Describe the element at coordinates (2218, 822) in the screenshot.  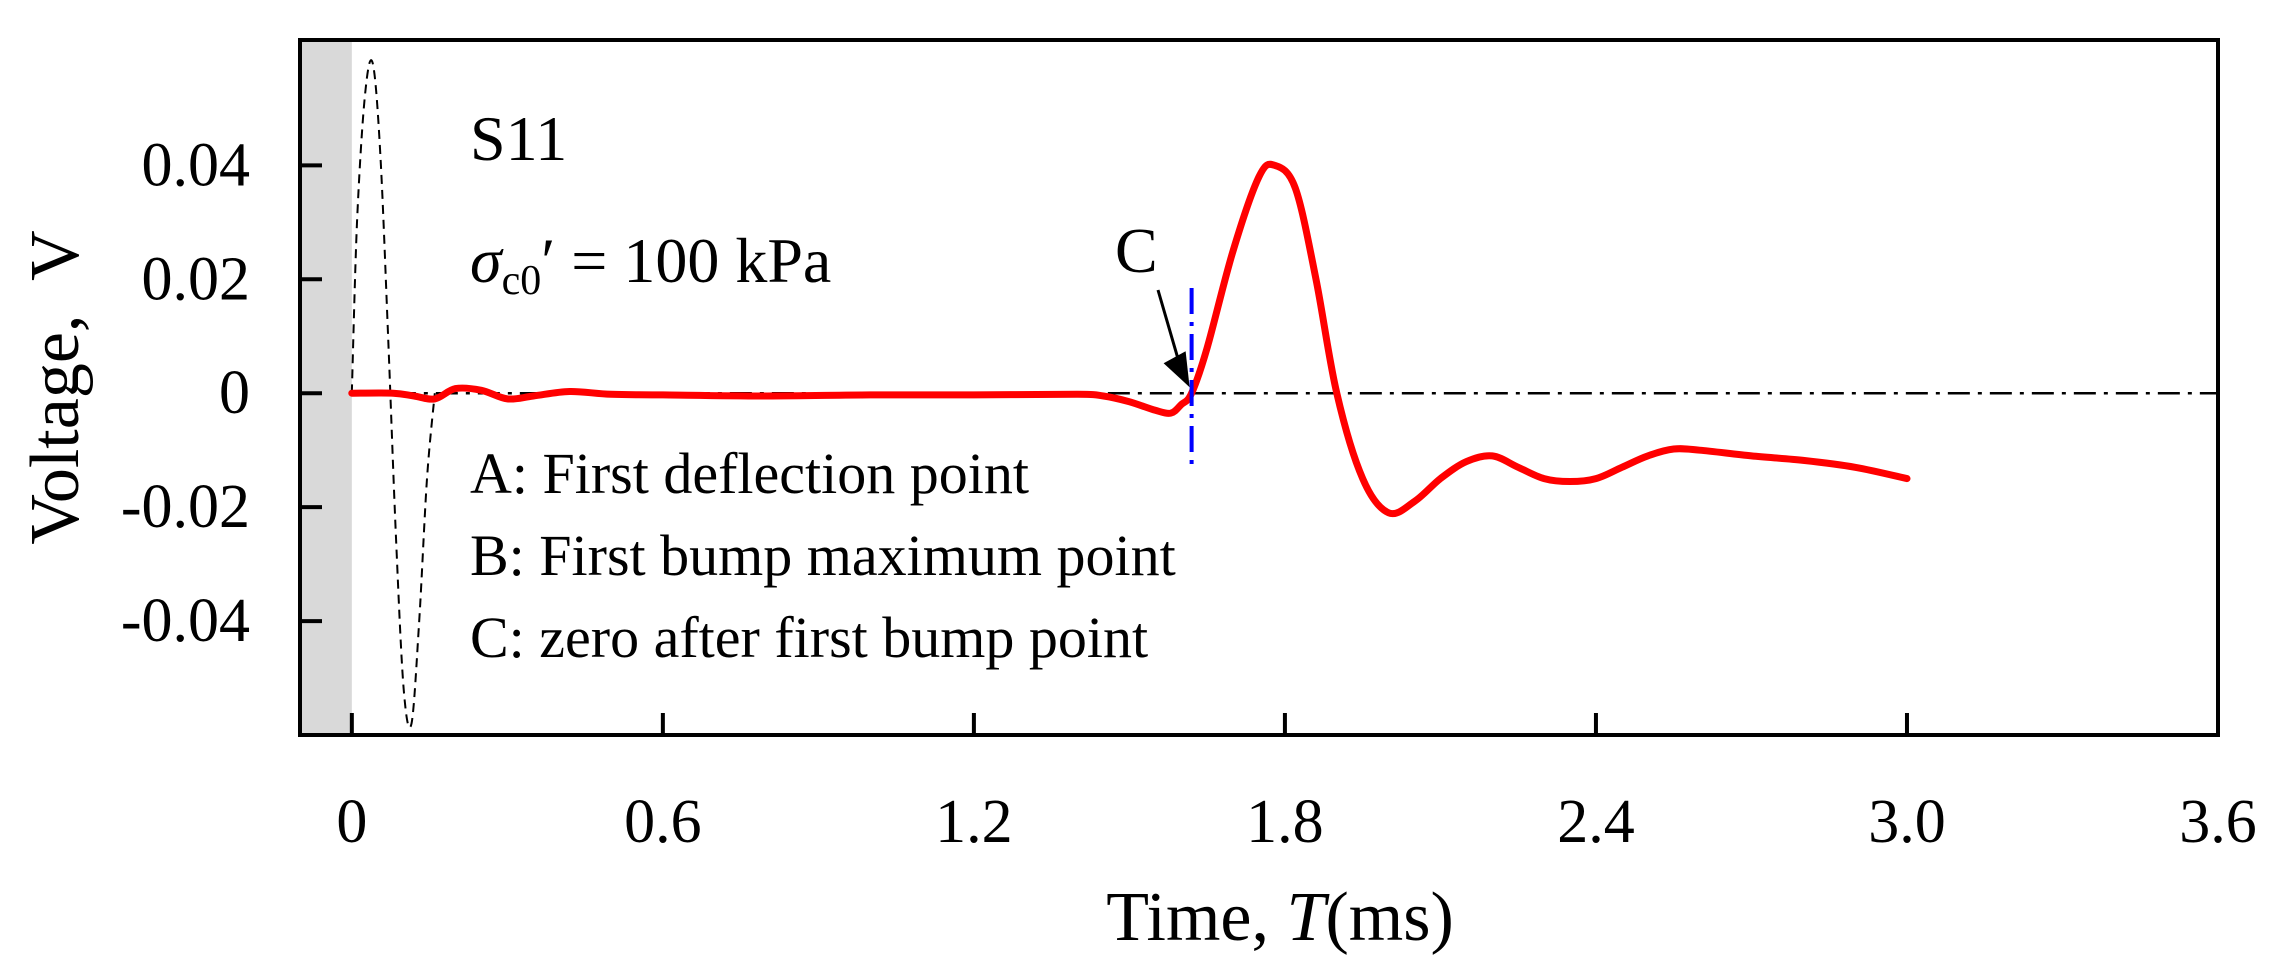
I see `x-tick-label: 3.6` at that location.